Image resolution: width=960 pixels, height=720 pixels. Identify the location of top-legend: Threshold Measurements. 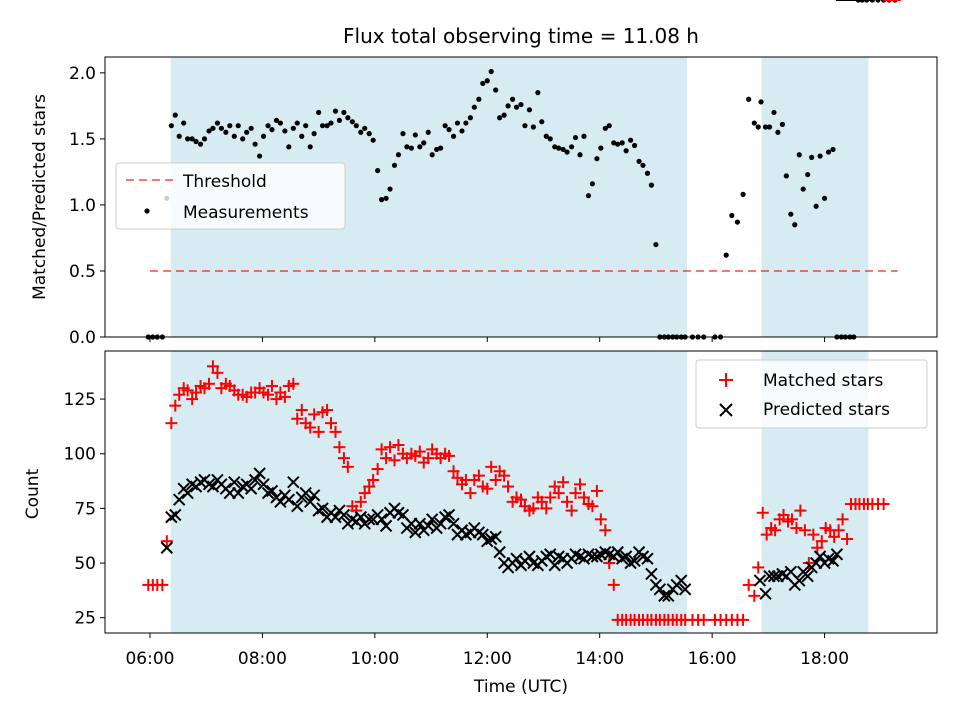
(230, 196).